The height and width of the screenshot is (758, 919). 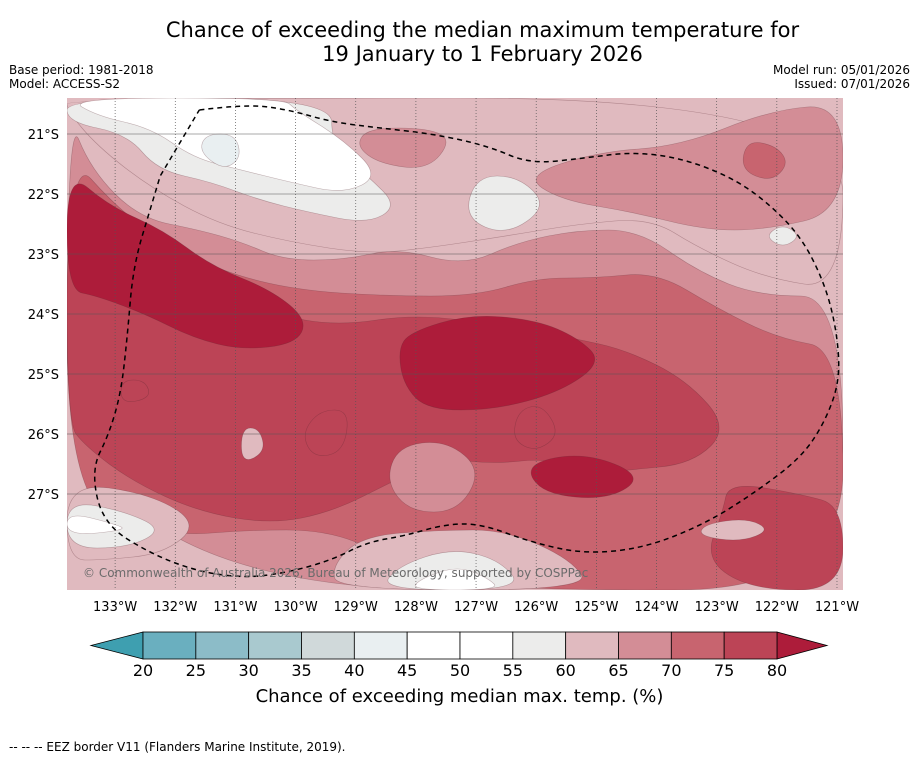 What do you see at coordinates (455, 579) in the screenshot?
I see `contour-zone-z50c` at bounding box center [455, 579].